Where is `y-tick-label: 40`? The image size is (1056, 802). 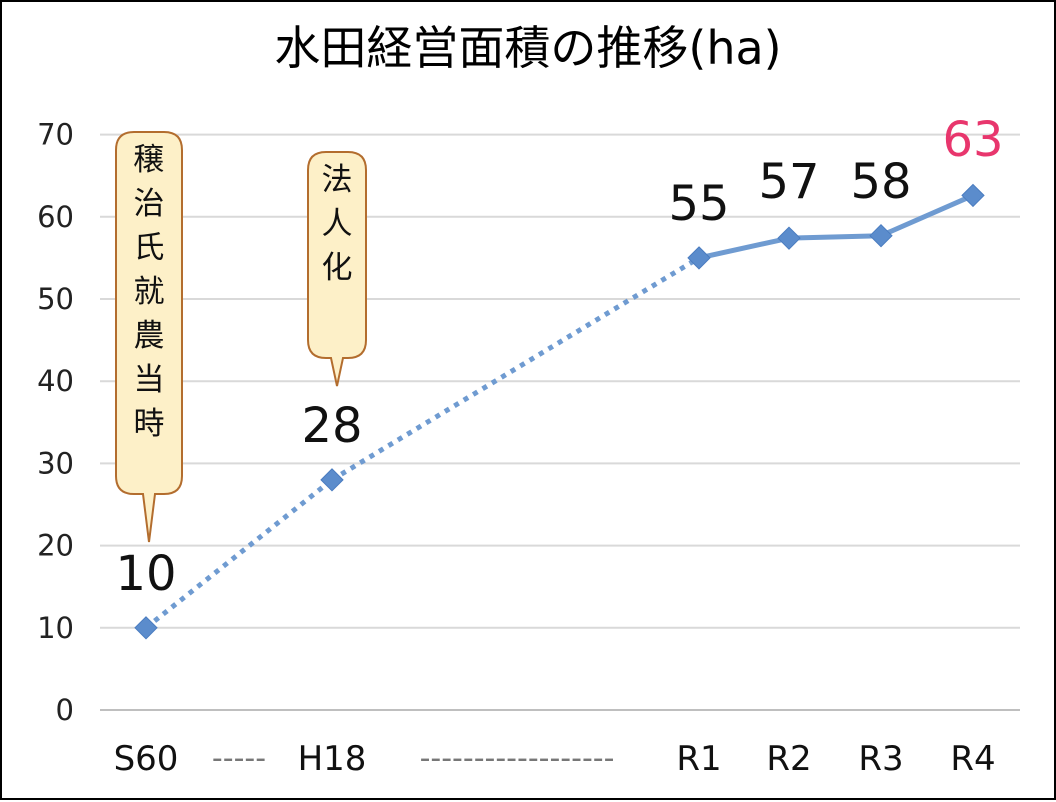
y-tick-label: 40 is located at coordinates (55, 381).